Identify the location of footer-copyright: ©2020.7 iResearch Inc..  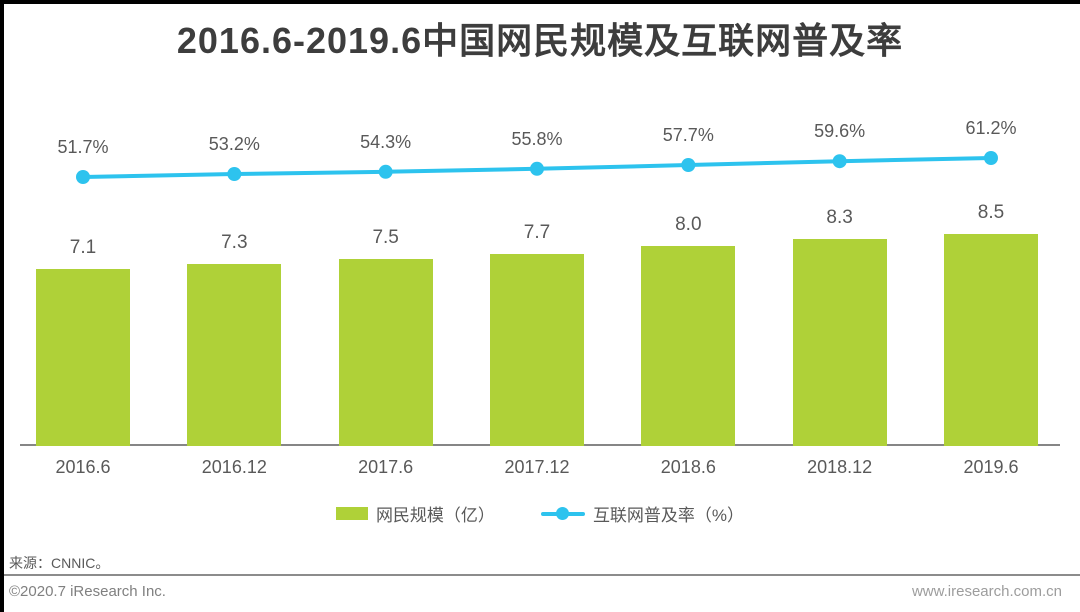
(87, 591).